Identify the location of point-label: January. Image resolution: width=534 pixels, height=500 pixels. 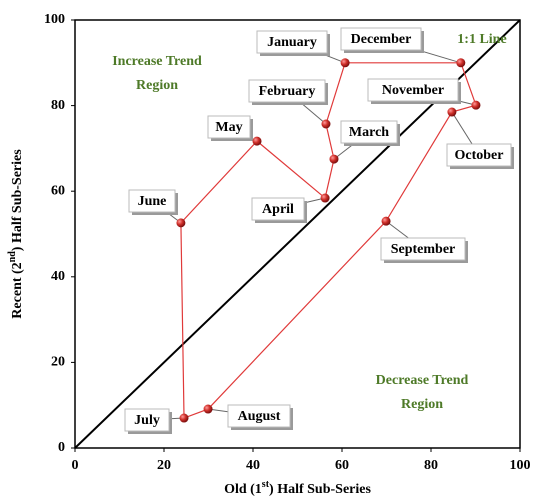
(292, 42).